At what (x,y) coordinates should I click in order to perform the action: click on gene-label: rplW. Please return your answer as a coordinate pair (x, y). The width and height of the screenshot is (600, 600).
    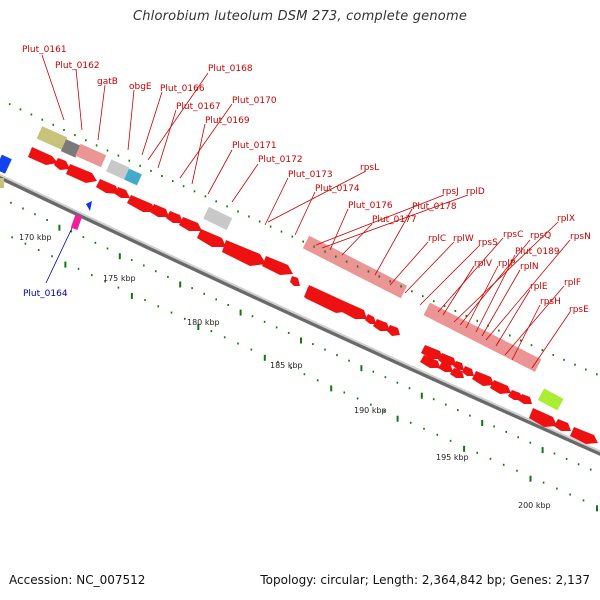
    Looking at the image, I should click on (463, 239).